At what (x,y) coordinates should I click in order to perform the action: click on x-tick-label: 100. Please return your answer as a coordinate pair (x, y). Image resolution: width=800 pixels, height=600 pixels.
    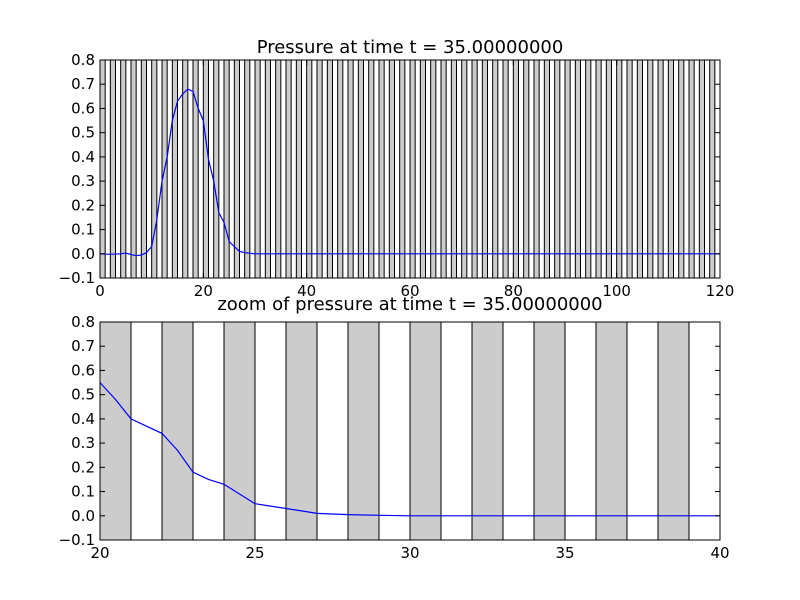
    Looking at the image, I should click on (616, 291).